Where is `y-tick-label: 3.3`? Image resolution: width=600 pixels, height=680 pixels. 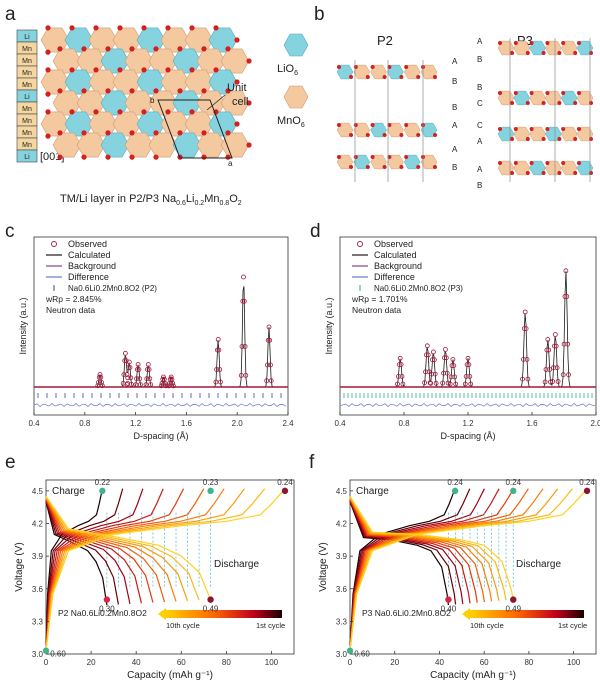
y-tick-label: 3.3 is located at coordinates (342, 621).